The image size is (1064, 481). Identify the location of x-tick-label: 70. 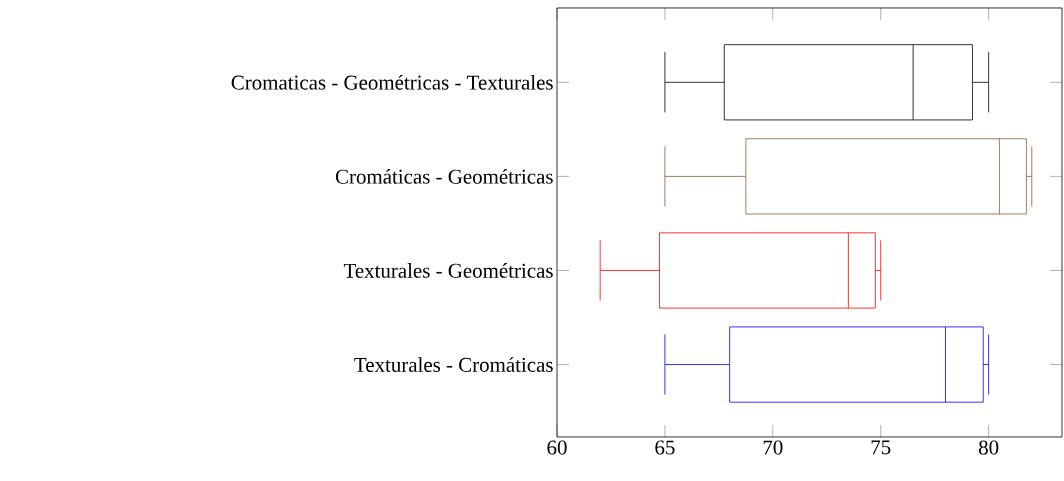
(773, 447).